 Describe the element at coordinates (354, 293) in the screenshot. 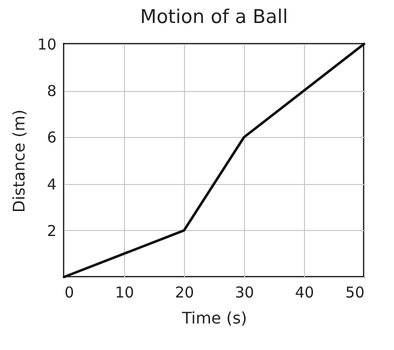

I see `x-tick-label: 50` at that location.